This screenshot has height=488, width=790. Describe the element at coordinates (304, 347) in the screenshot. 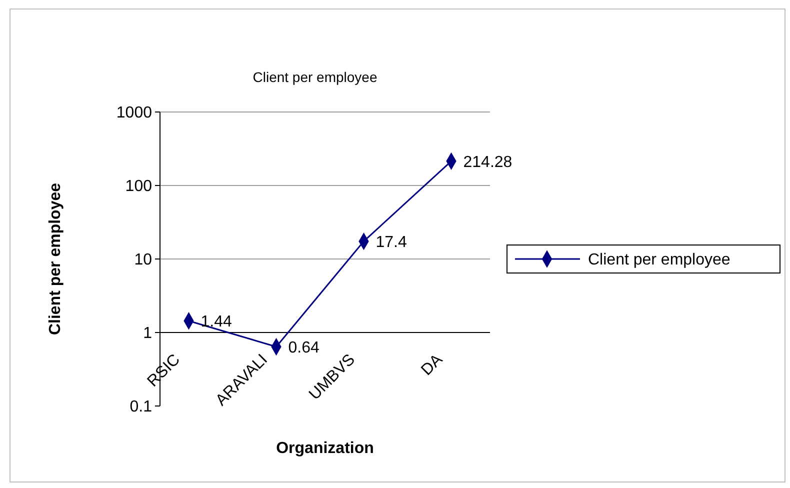

I see `data-label: 0.64` at that location.